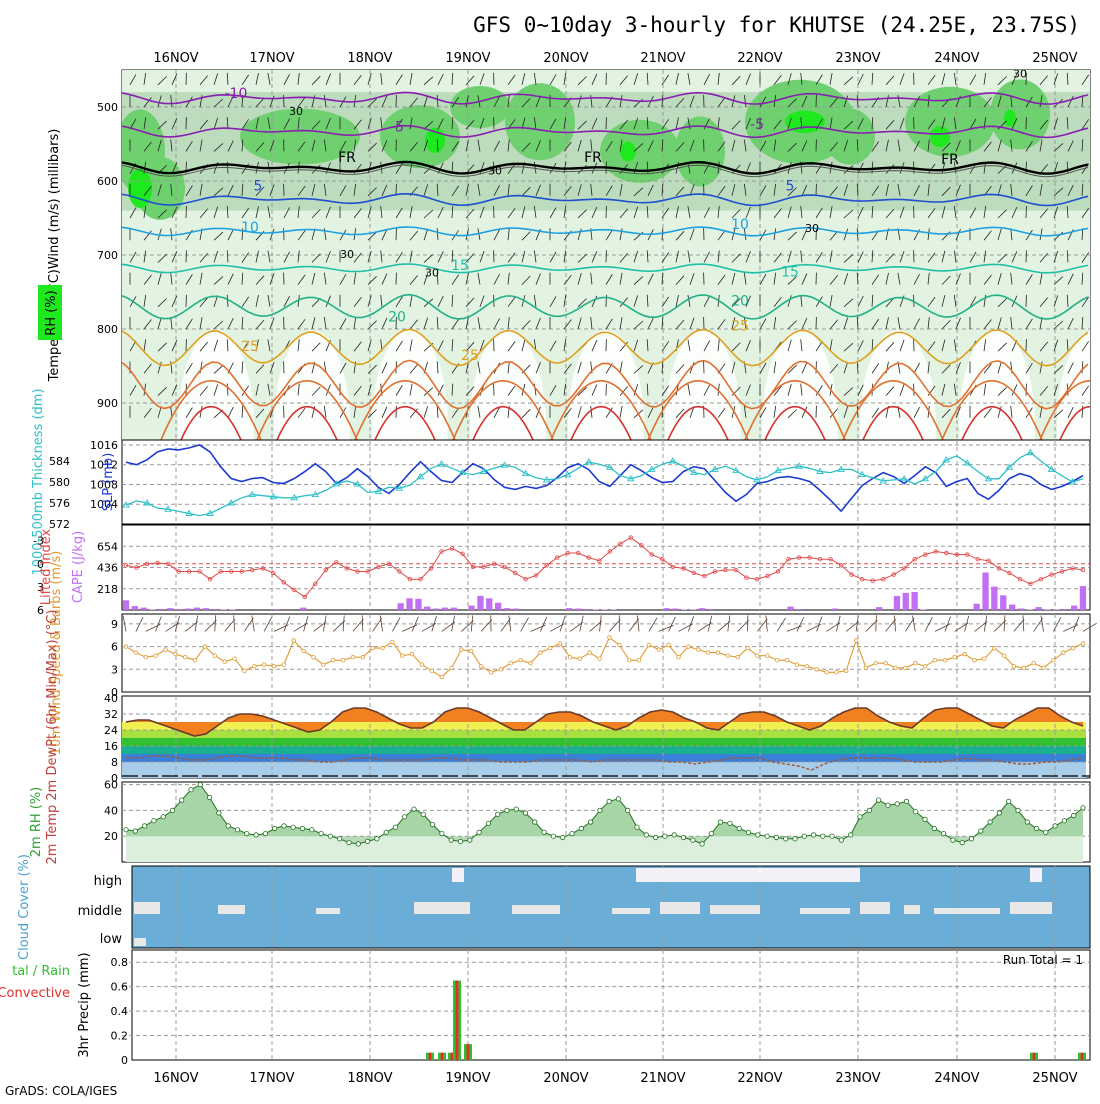 This screenshot has width=1100, height=1104. I want to click on isotherm-label: FR, so click(347, 158).